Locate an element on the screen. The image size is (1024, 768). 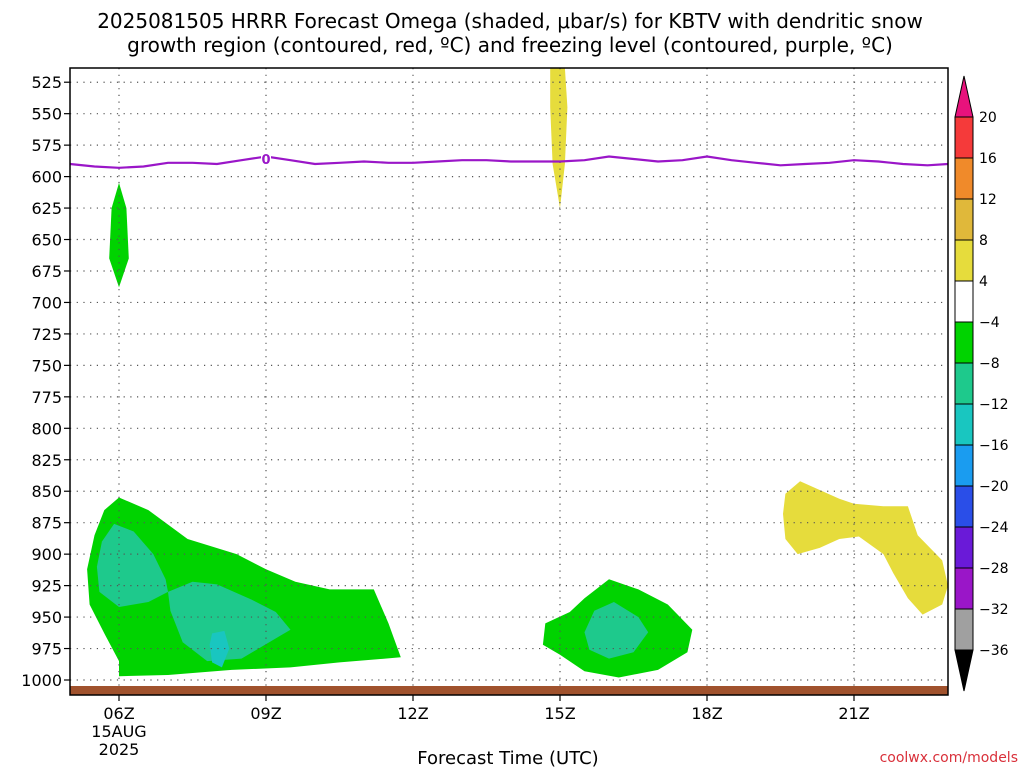
region-teal-lowleft-a is located at coordinates (132, 565).